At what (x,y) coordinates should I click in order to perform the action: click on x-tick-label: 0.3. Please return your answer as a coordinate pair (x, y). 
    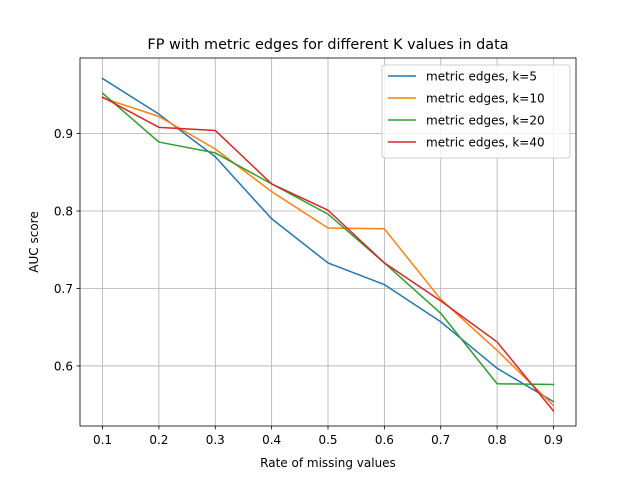
    Looking at the image, I should click on (215, 440).